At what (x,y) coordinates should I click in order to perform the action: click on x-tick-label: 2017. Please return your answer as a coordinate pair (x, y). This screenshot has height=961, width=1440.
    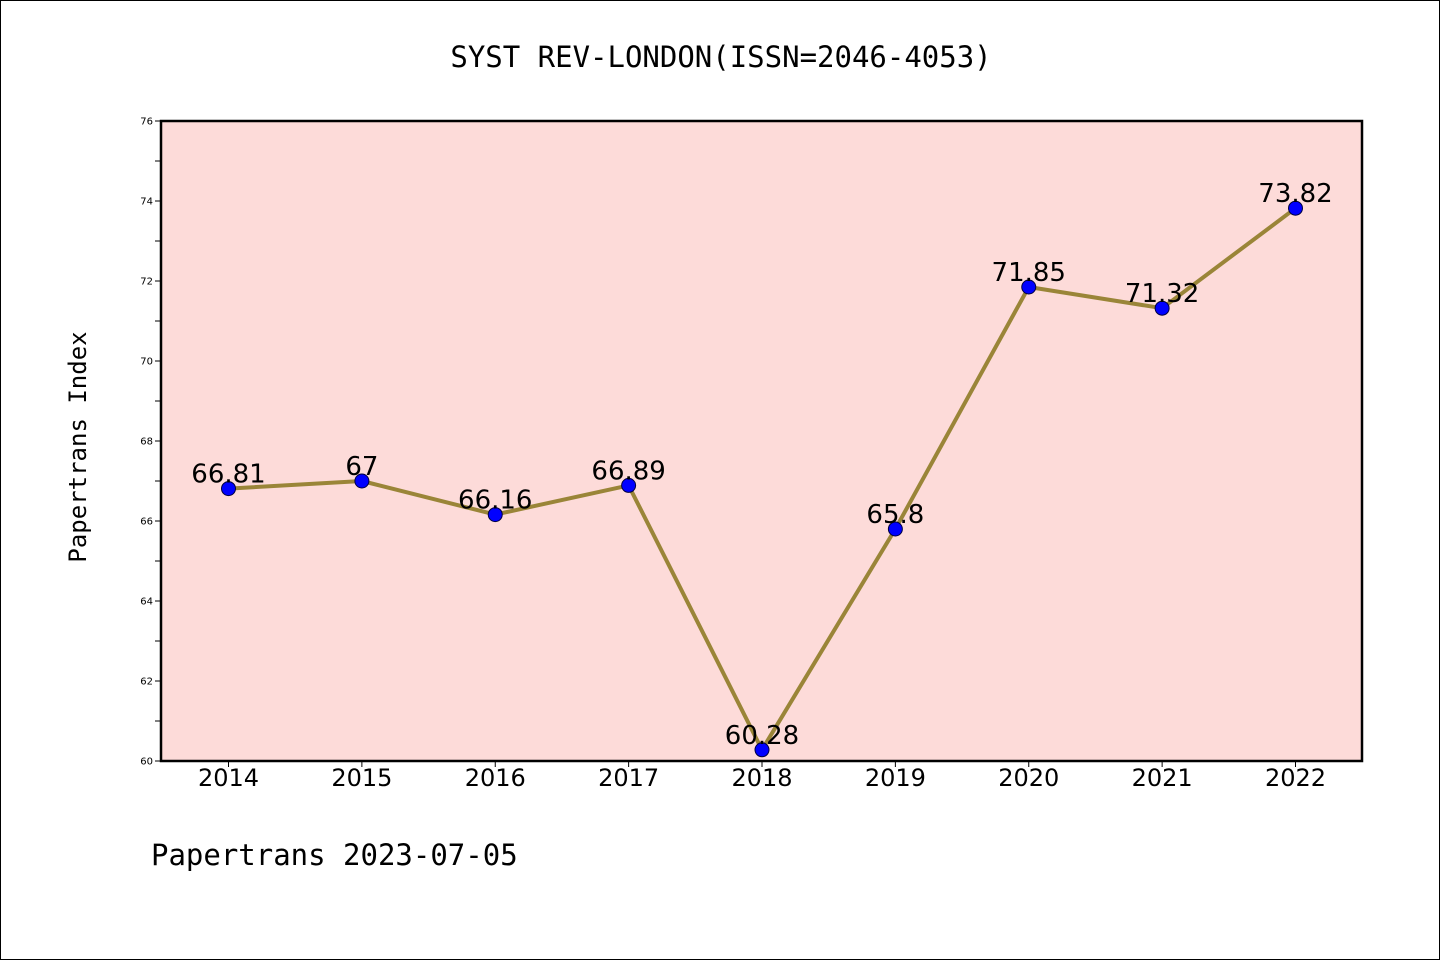
    Looking at the image, I should click on (628, 778).